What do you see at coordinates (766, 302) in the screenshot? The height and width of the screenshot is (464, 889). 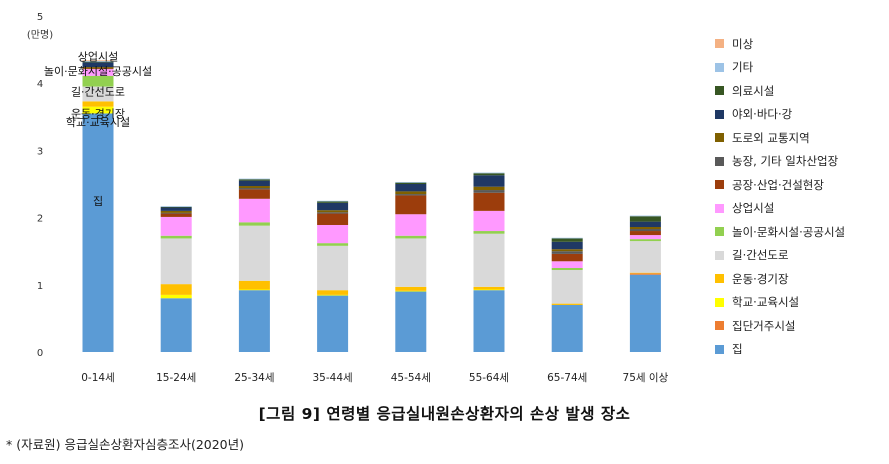 I see `legend-label: 학교·교육시설` at bounding box center [766, 302].